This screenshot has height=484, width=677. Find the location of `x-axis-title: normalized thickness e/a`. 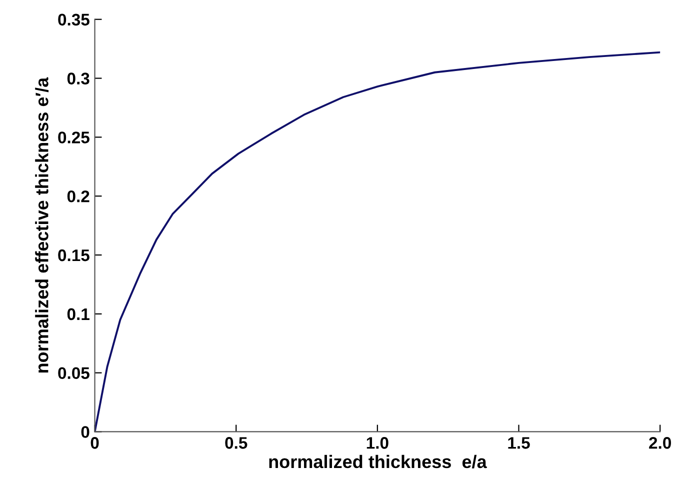

x-axis-title: normalized thickness e/a is located at coordinates (378, 461).